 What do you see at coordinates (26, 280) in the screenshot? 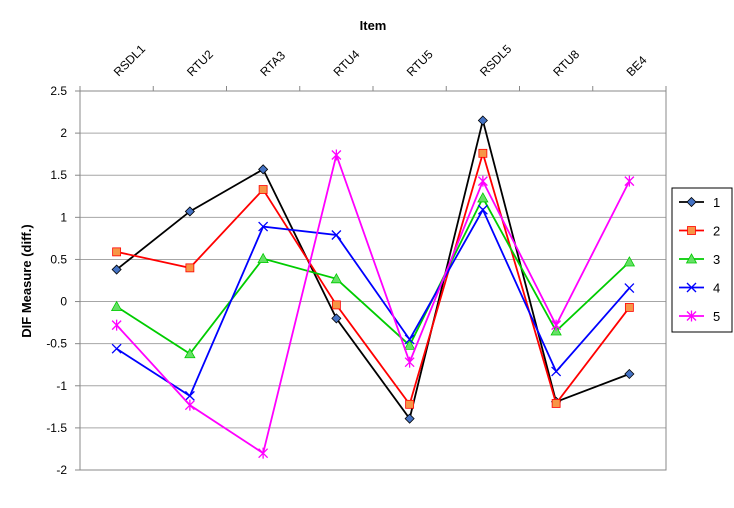
I see `y-axis-title: DIF Measure (diff.)` at bounding box center [26, 280].